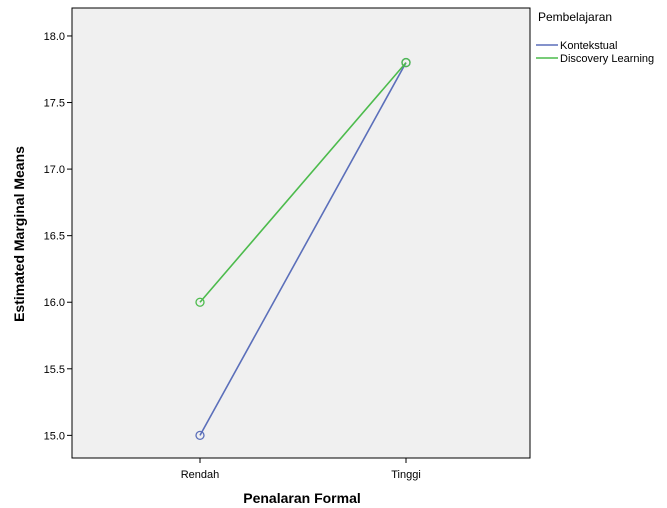 This screenshot has width=667, height=508. Describe the element at coordinates (54, 303) in the screenshot. I see `y-tick-label: 16.0` at that location.